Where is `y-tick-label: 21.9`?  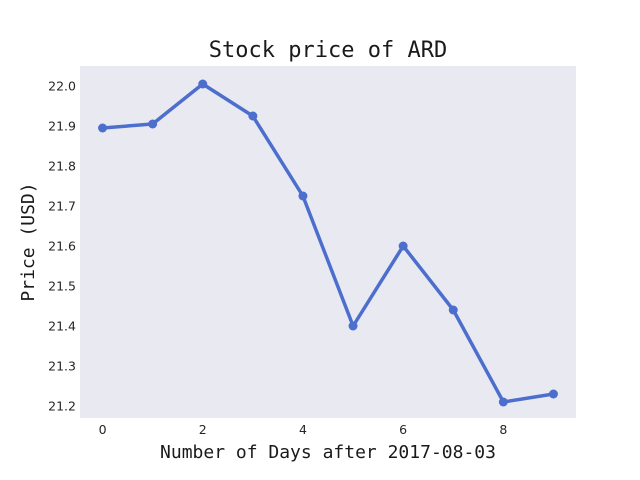
y-tick-label: 21.9 is located at coordinates (62, 126).